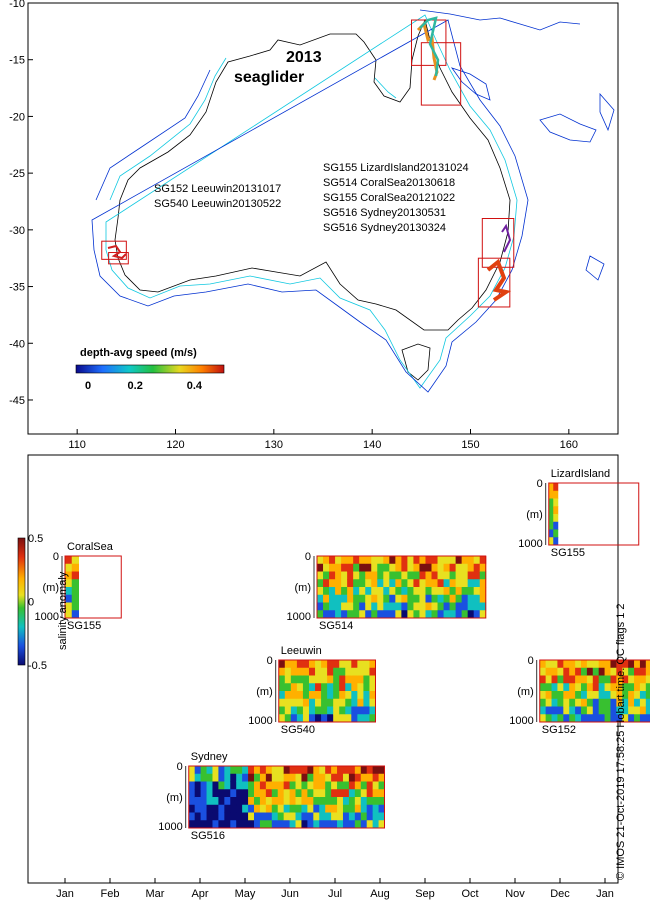 This screenshot has height=900, width=650. I want to click on month-tick-label: Oct, so click(469, 894).